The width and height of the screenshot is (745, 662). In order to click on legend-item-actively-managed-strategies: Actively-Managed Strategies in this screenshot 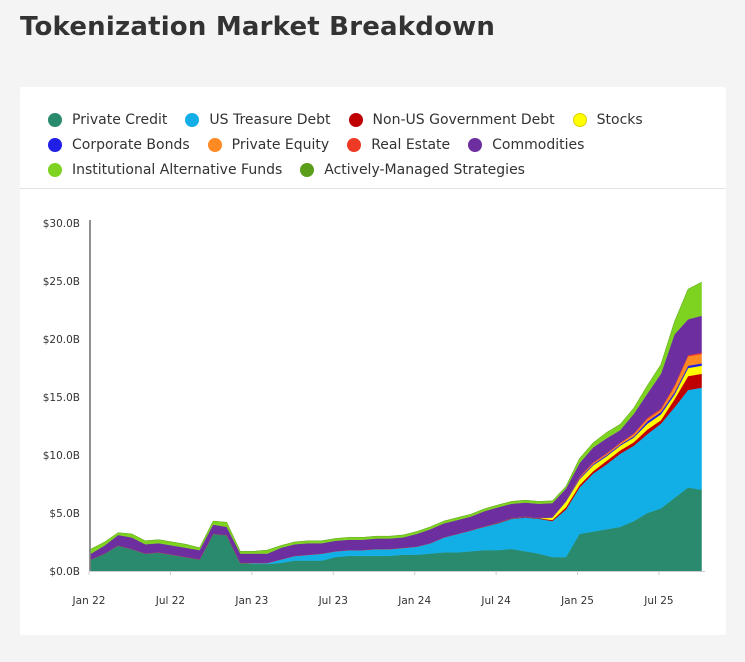, I will do `click(412, 170)`.